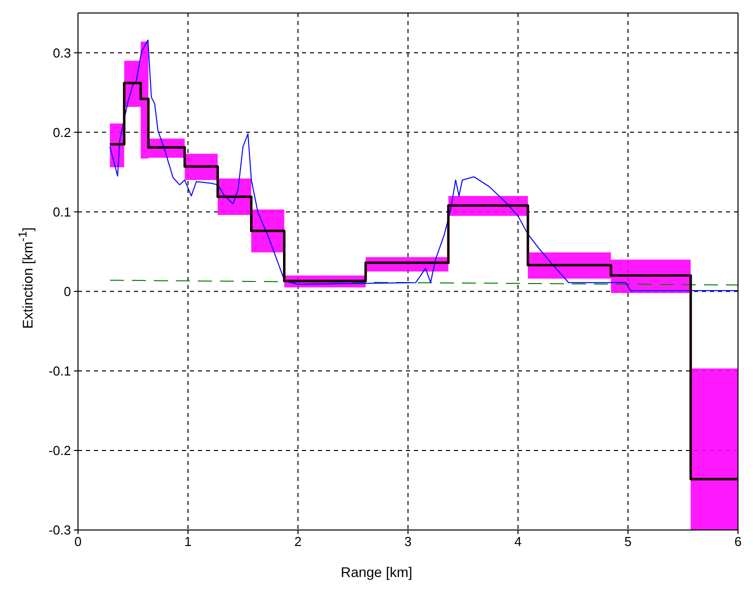  Describe the element at coordinates (61, 52) in the screenshot. I see `y-tick-label: 0.3` at that location.